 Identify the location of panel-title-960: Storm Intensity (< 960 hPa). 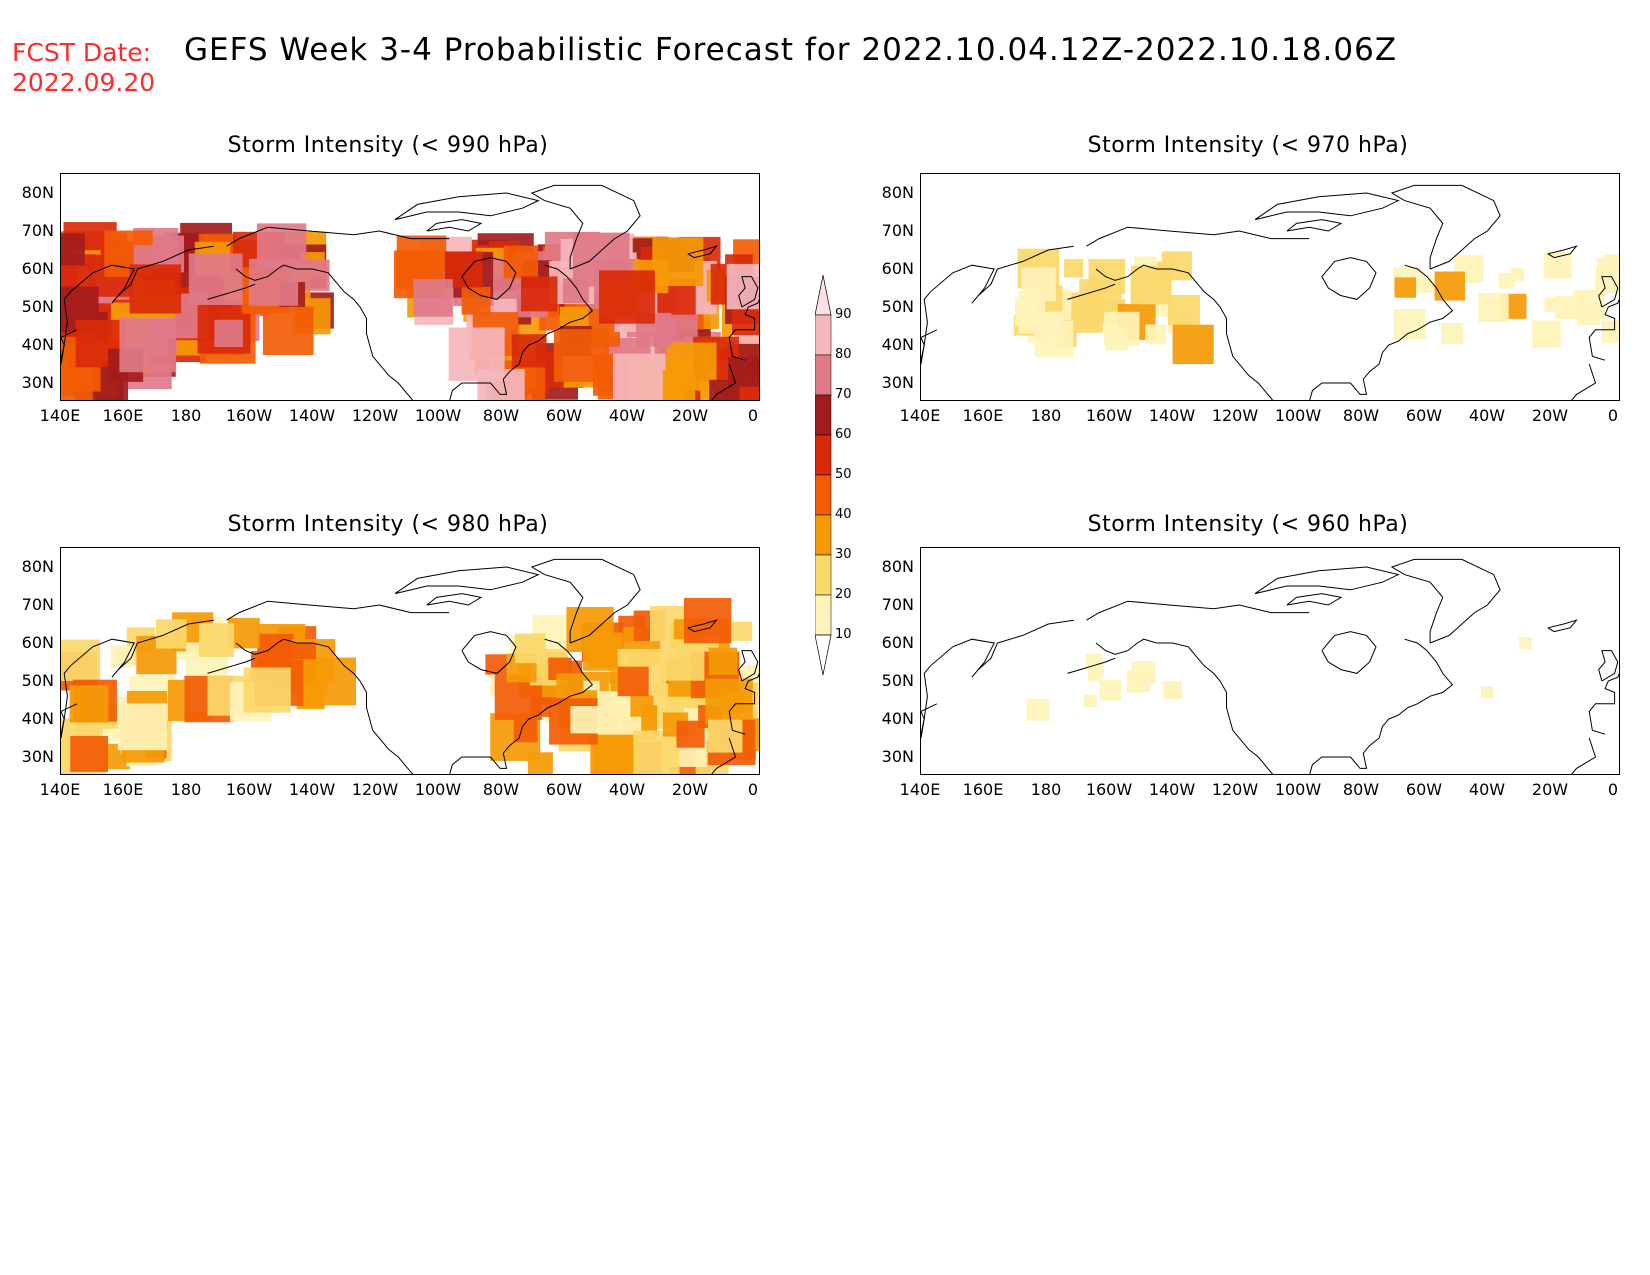
(1248, 524).